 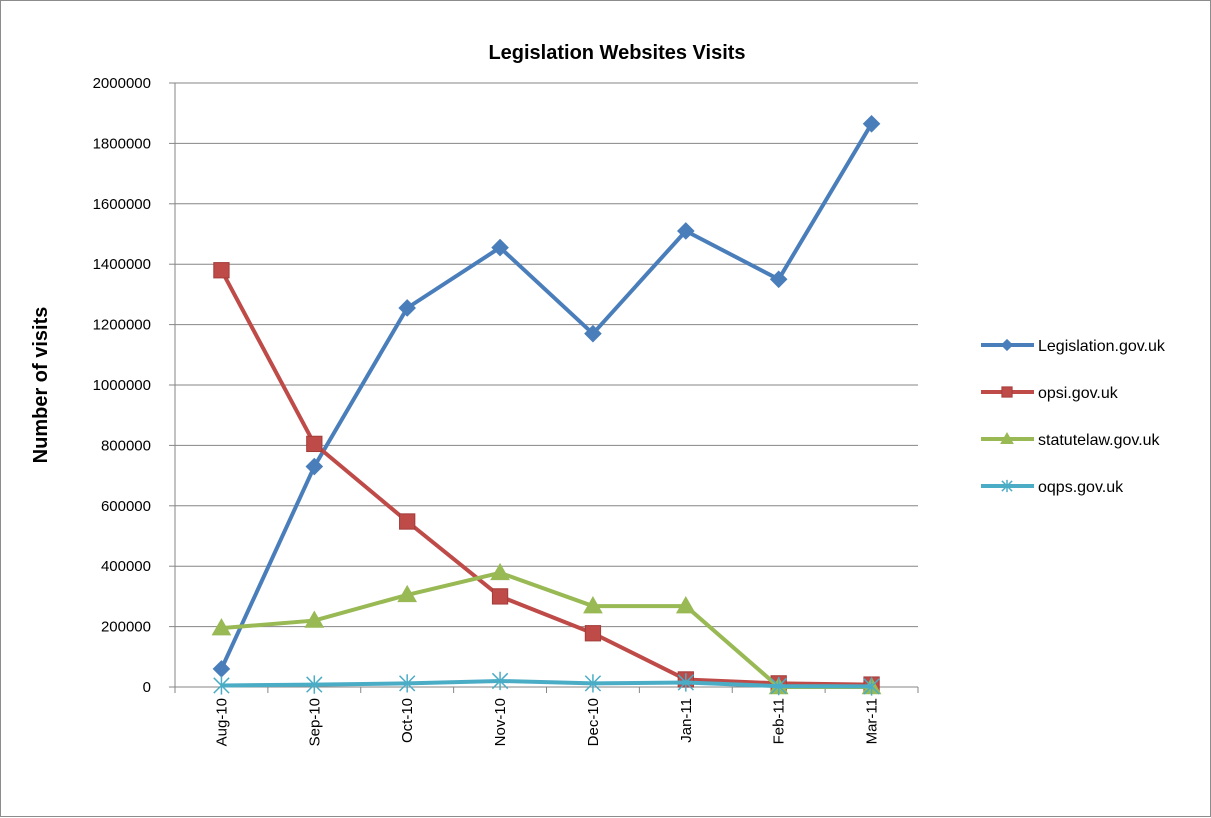 I want to click on legend-entry: oqps.gov.uk, so click(x=1052, y=487).